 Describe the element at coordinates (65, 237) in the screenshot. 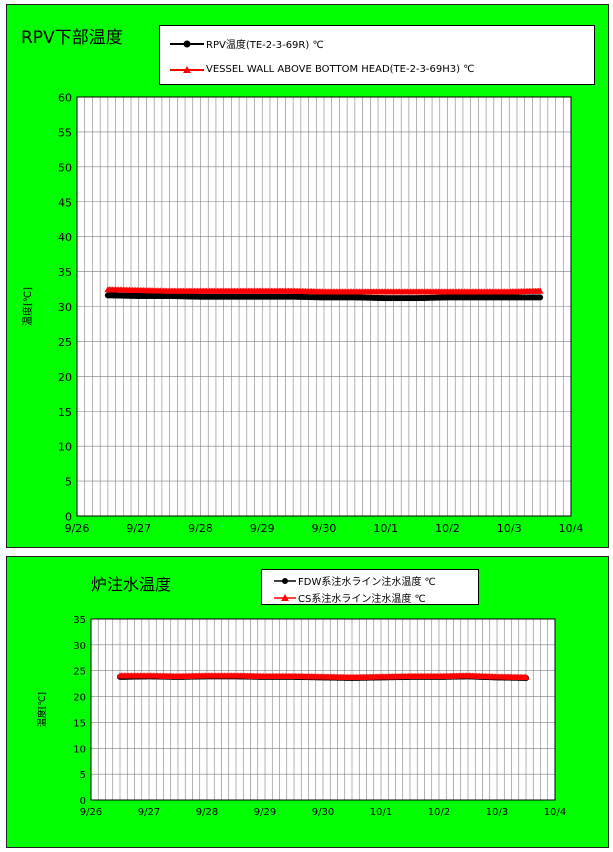

I see `y-tick-label: 40` at that location.